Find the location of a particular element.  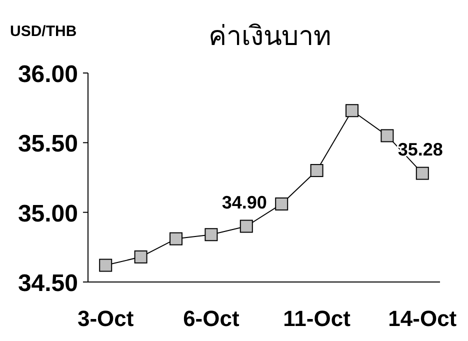

y-tick-label: 35.50 is located at coordinates (48, 144).